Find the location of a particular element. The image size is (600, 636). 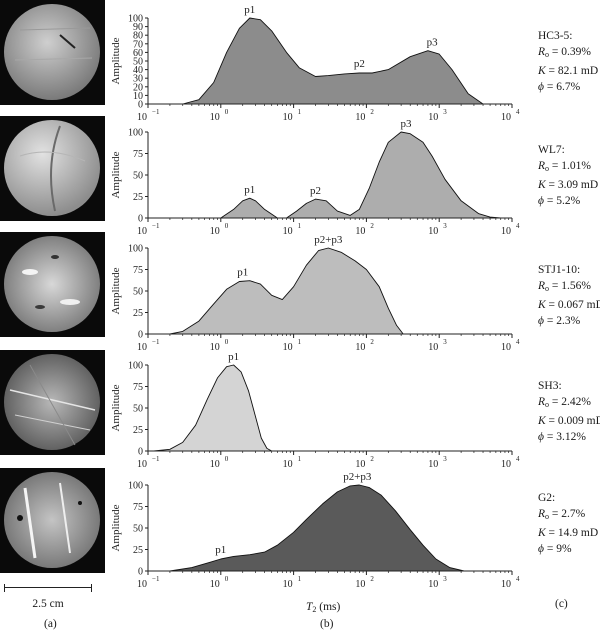

y-tick-label: 20 is located at coordinates (138, 87).